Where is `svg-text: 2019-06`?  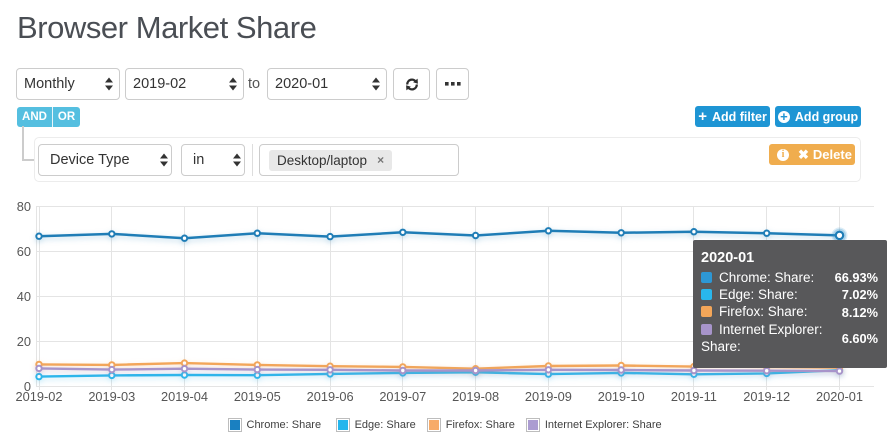
svg-text: 2019-06 is located at coordinates (330, 396).